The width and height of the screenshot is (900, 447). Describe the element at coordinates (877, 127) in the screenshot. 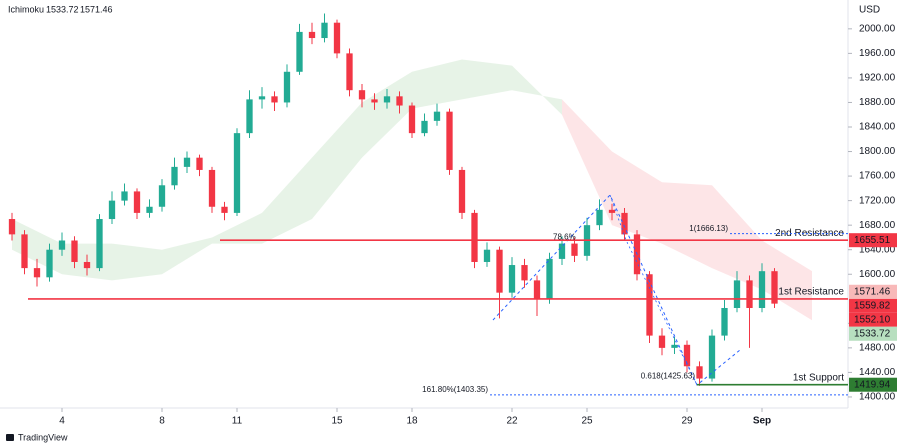

I see `y-tick-label: 1840.00` at that location.